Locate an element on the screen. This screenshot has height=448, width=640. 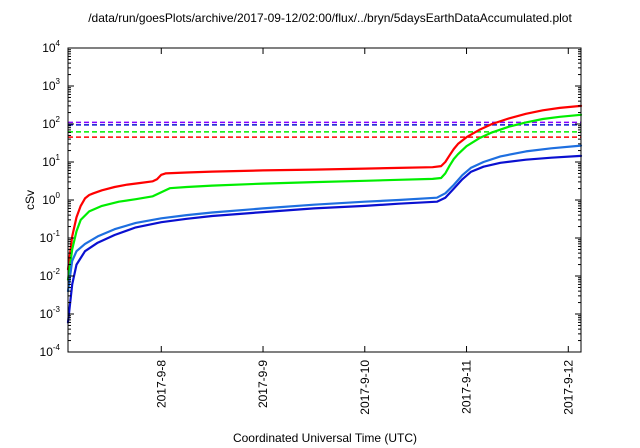
x-tick-label-4: 2017-9-12 is located at coordinates (568, 387).